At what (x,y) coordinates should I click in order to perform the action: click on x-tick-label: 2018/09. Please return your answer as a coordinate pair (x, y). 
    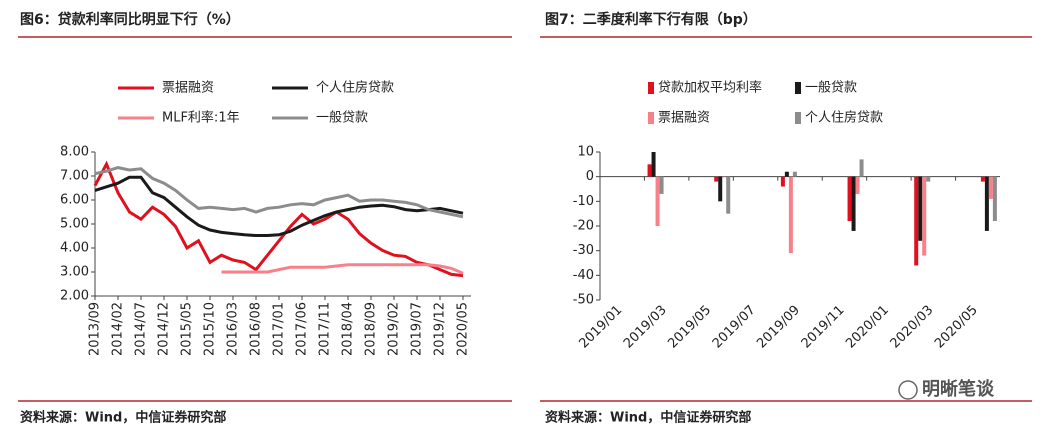
    Looking at the image, I should click on (371, 329).